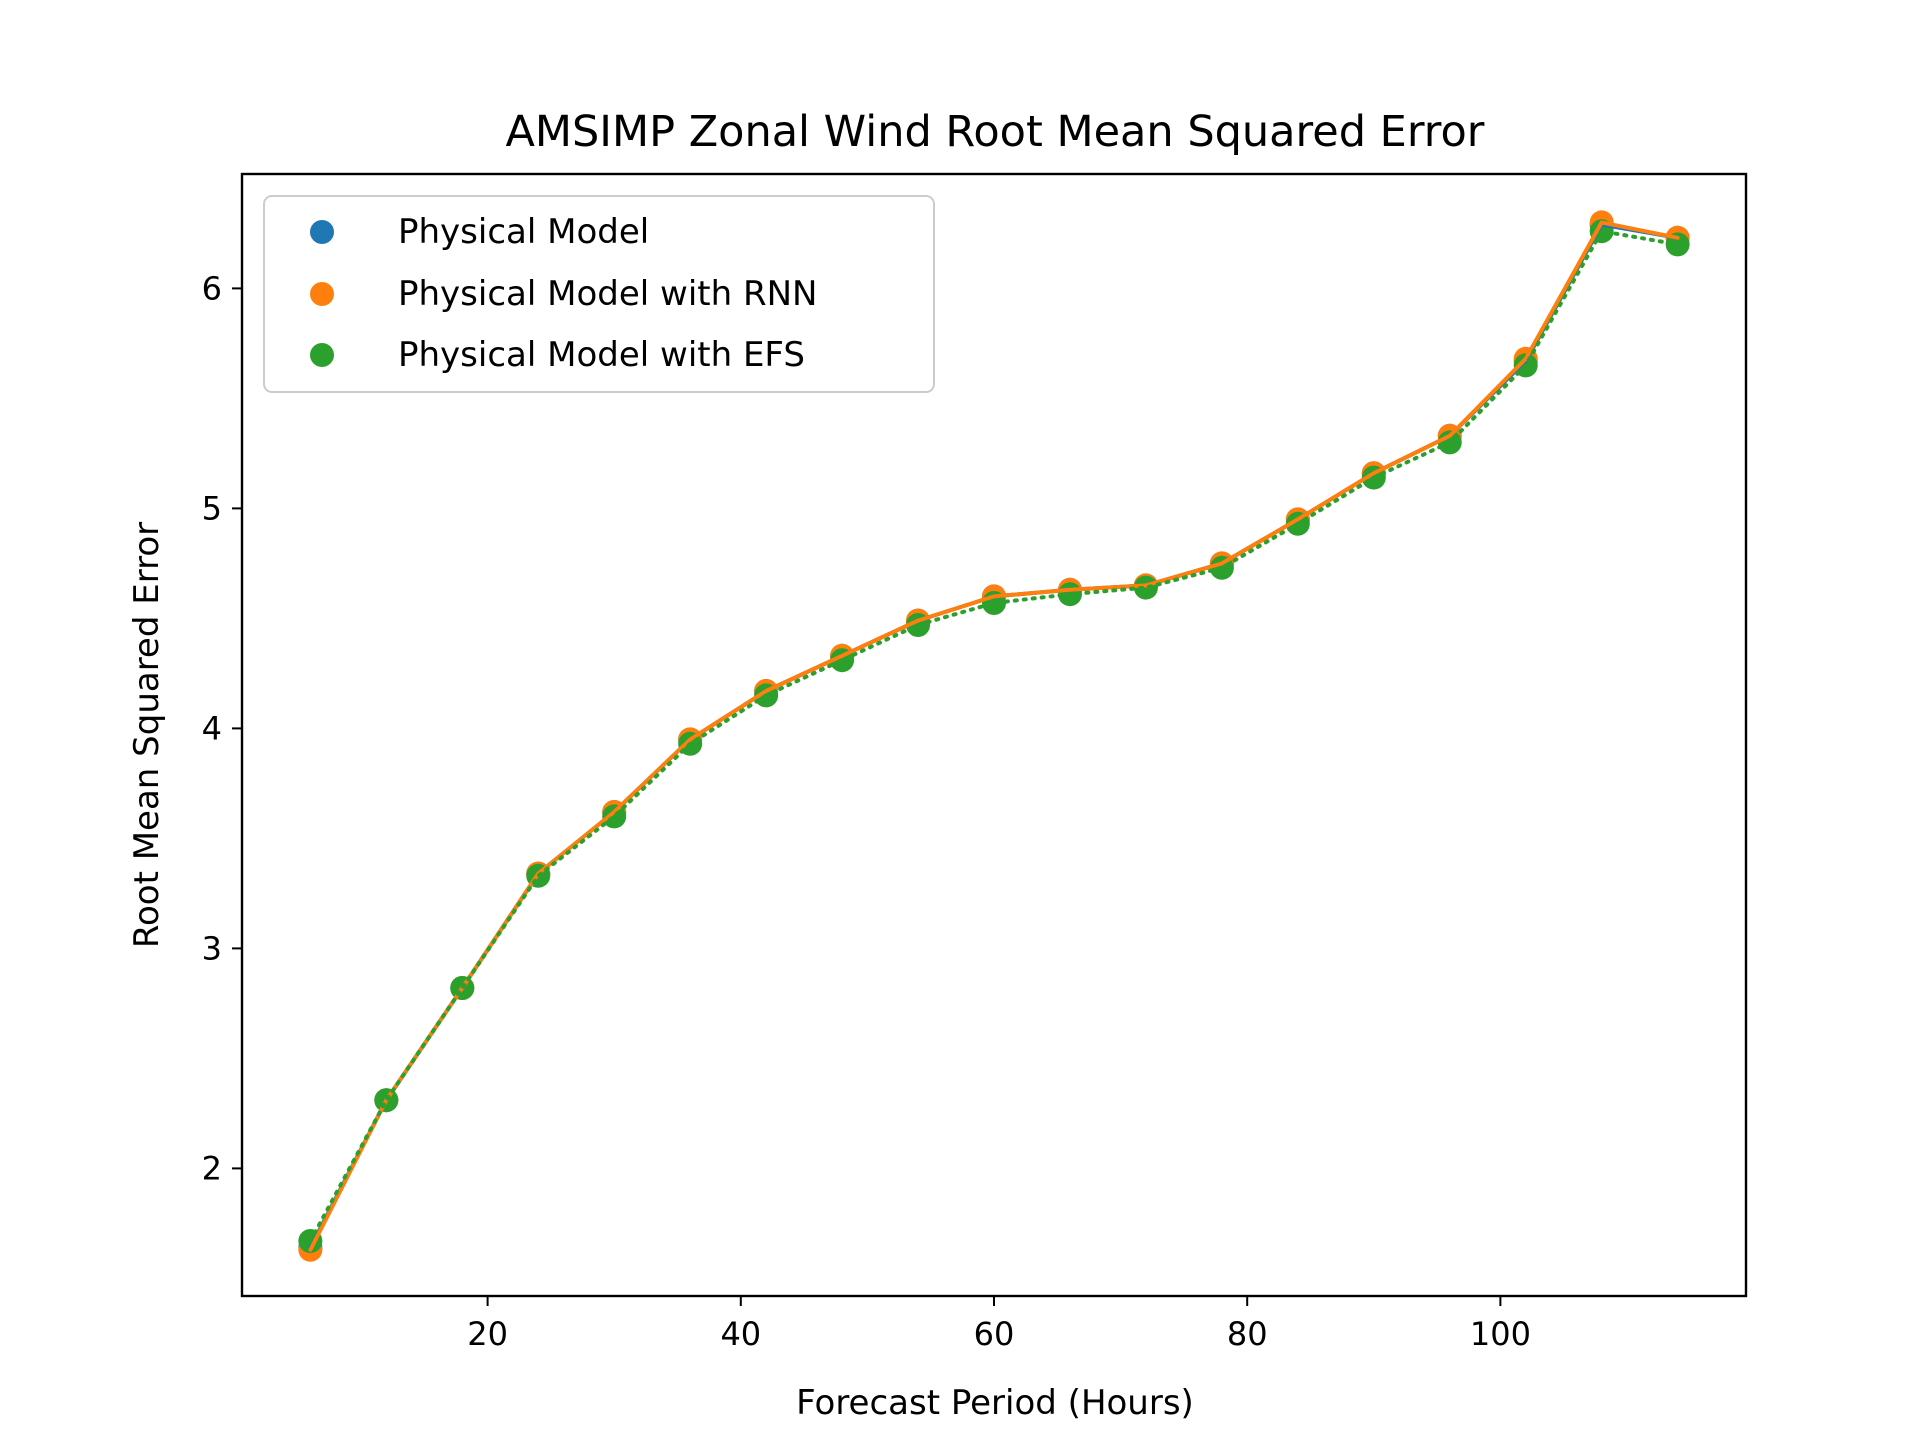  What do you see at coordinates (601, 355) in the screenshot?
I see `legend-label-physical-model-efs: Physical Model with EFS` at bounding box center [601, 355].